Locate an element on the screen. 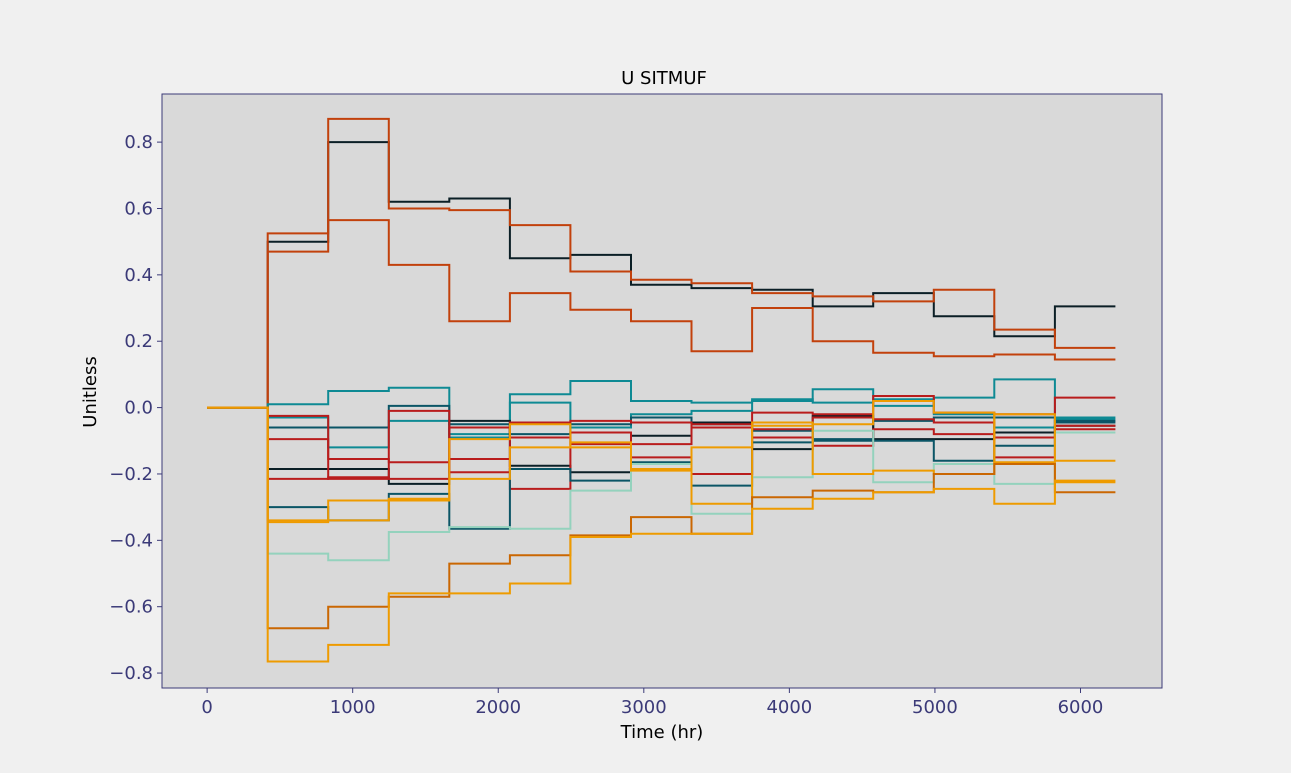 The image size is (1291, 773). y-tick-label: 0.4 is located at coordinates (138, 275).